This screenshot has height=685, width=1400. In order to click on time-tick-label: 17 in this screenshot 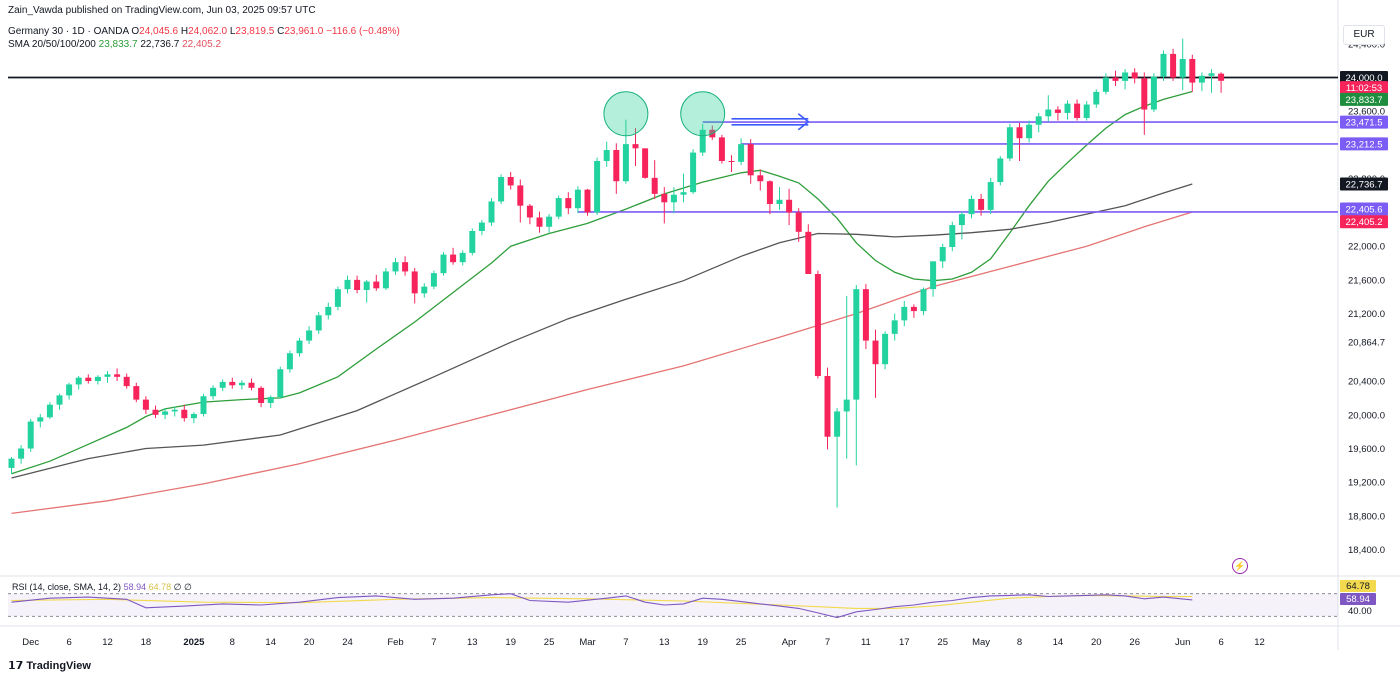, I will do `click(904, 642)`.